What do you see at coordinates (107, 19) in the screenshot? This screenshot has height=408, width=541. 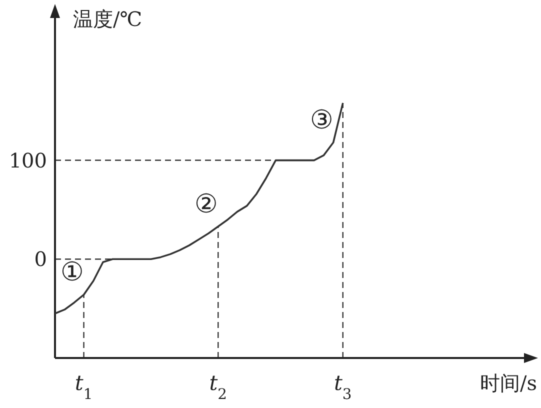 I see `y-axis-title: 温度/℃` at bounding box center [107, 19].